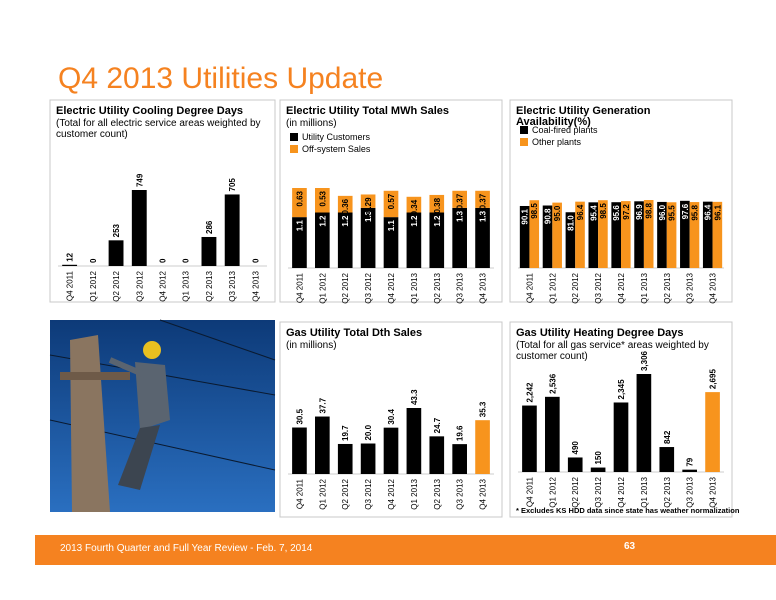  I want to click on chart-title: Gas Utility Heating Degree Days, so click(600, 333).